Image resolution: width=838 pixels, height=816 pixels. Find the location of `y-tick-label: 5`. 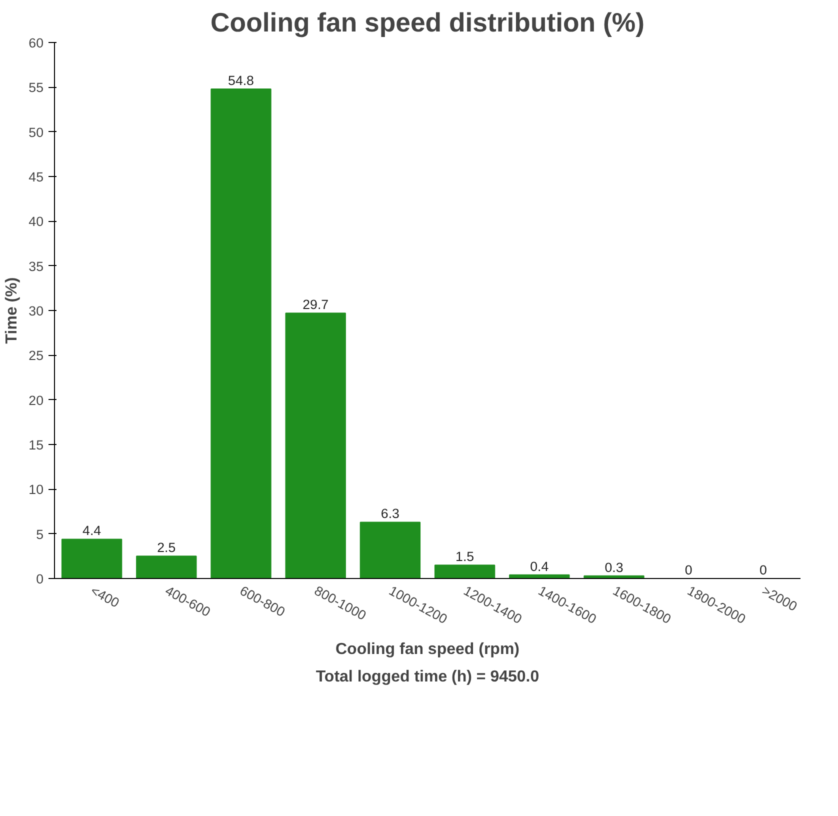

y-tick-label: 5 is located at coordinates (40, 534).